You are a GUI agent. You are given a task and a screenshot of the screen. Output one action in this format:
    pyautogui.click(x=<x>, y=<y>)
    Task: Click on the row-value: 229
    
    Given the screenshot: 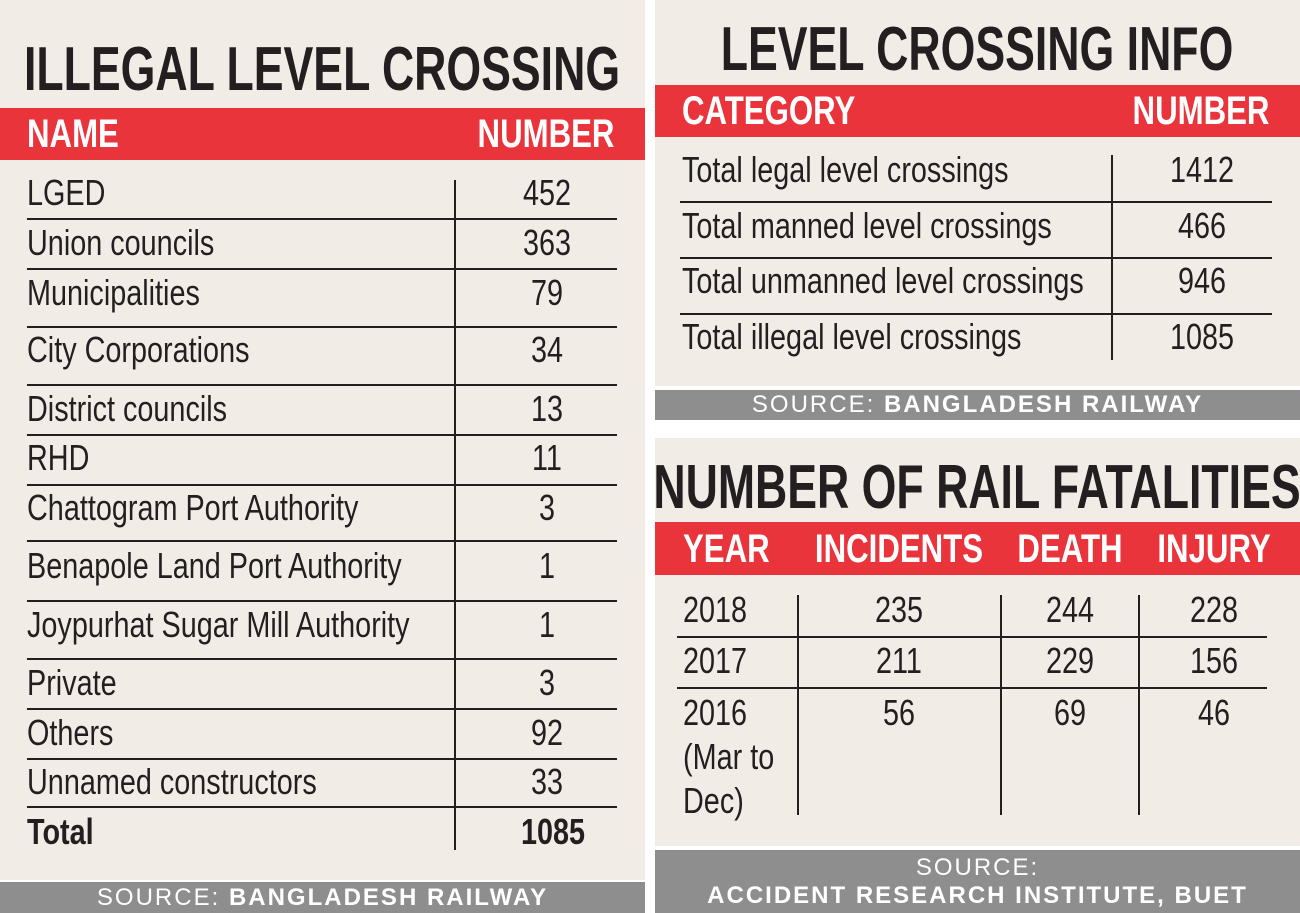 What is the action you would take?
    pyautogui.click(x=1070, y=660)
    